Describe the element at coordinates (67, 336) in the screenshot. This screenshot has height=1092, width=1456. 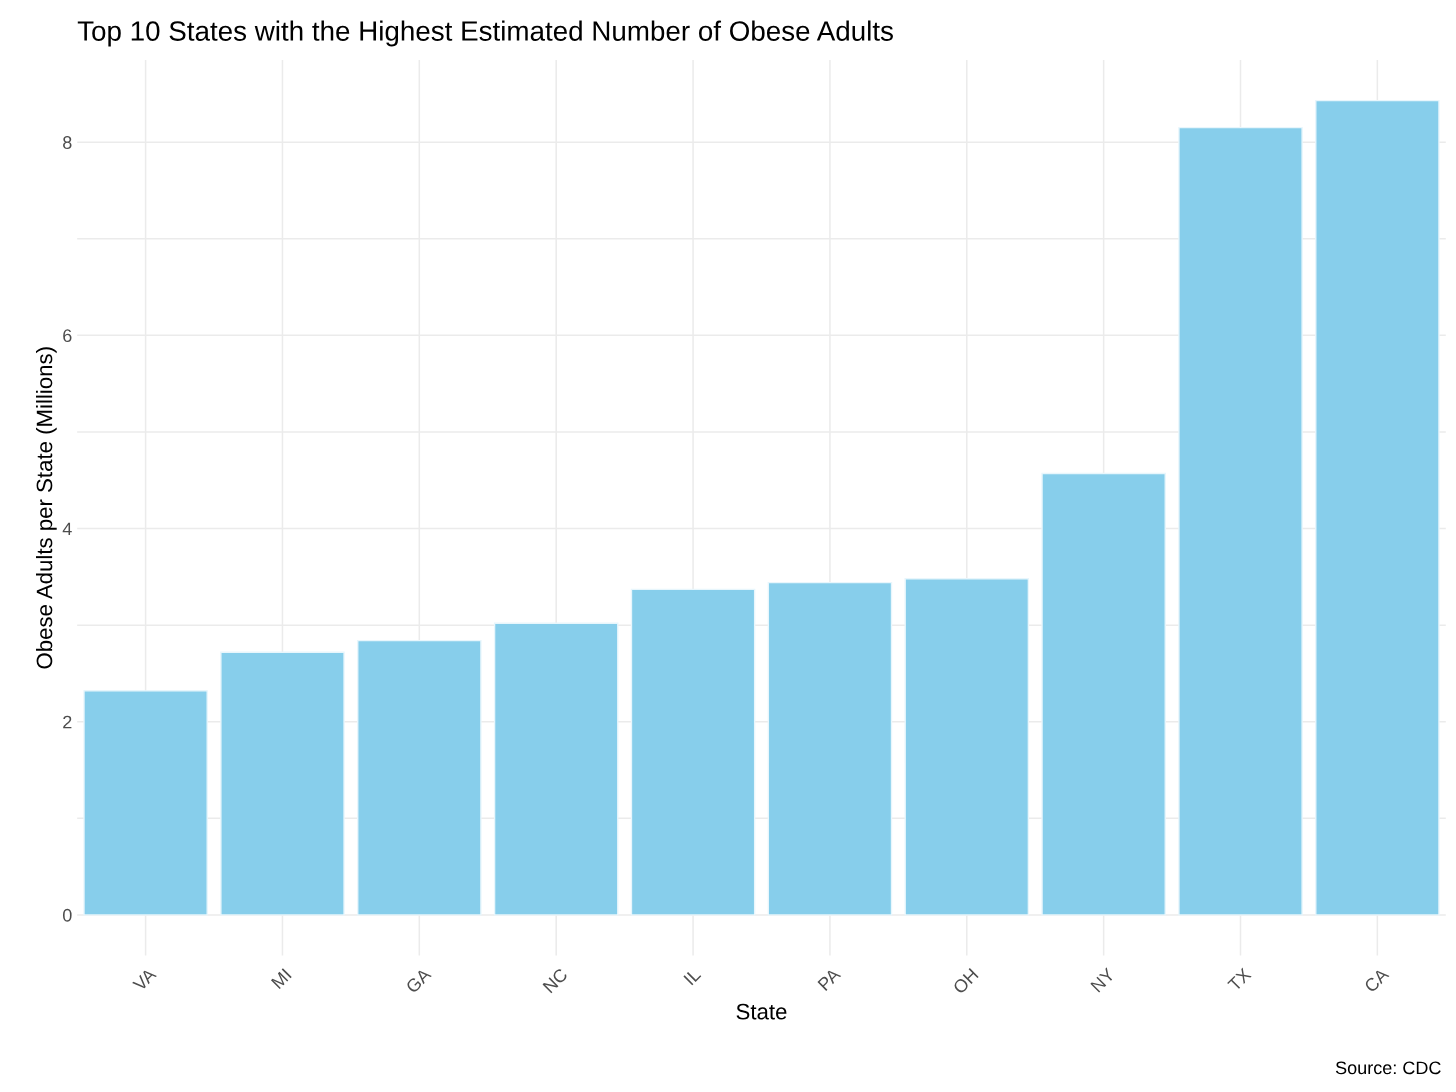
I see `y-tick-label: 6` at that location.